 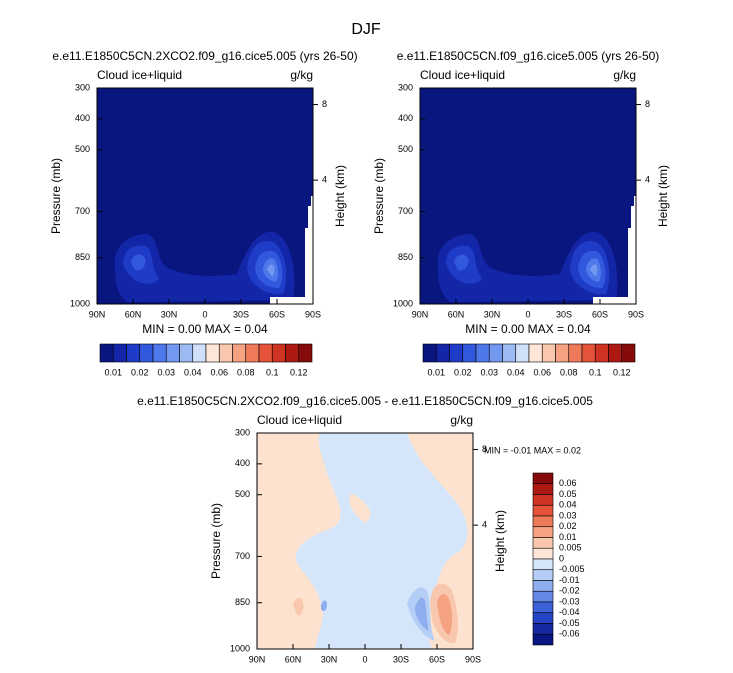 I want to click on min-max: MIN = 0.00 MAX = 0.04, so click(x=528, y=329).